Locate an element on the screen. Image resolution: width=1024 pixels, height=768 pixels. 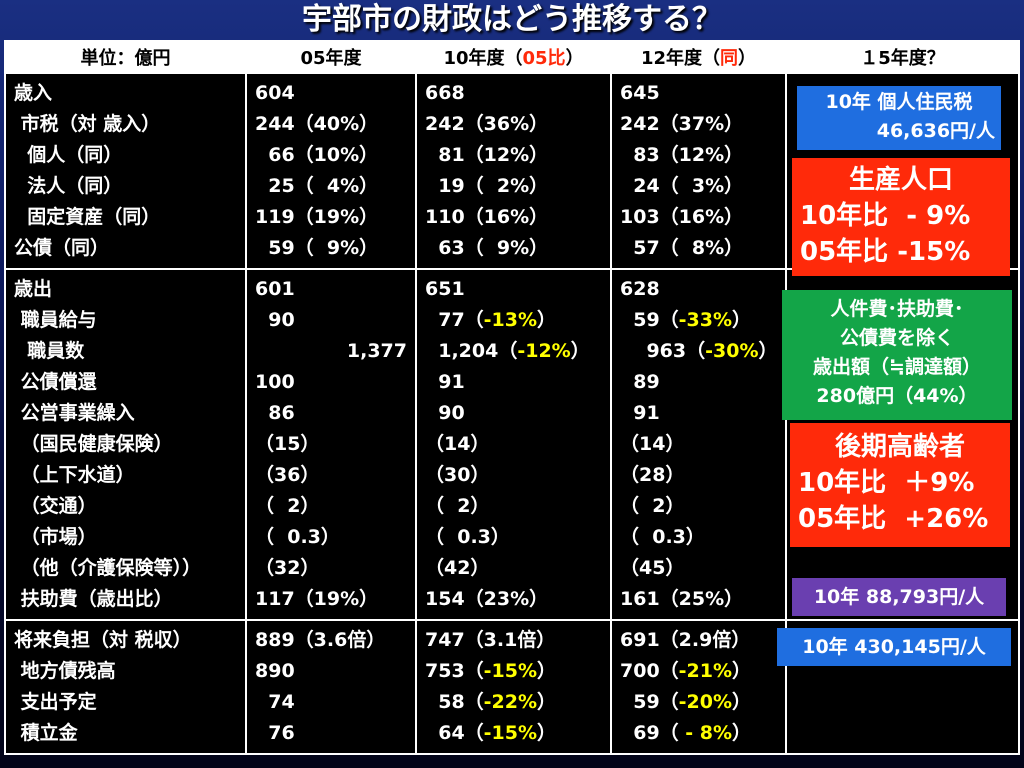
cell-line: 支出予定 is located at coordinates (55, 702).